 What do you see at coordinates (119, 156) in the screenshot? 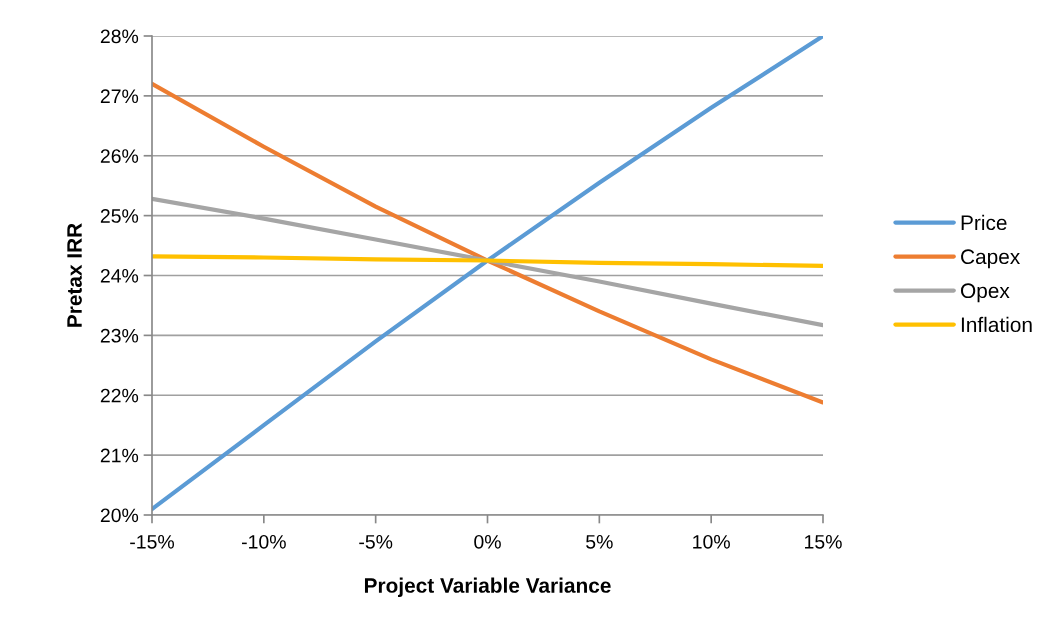
I see `y-tick-label: 26%` at bounding box center [119, 156].